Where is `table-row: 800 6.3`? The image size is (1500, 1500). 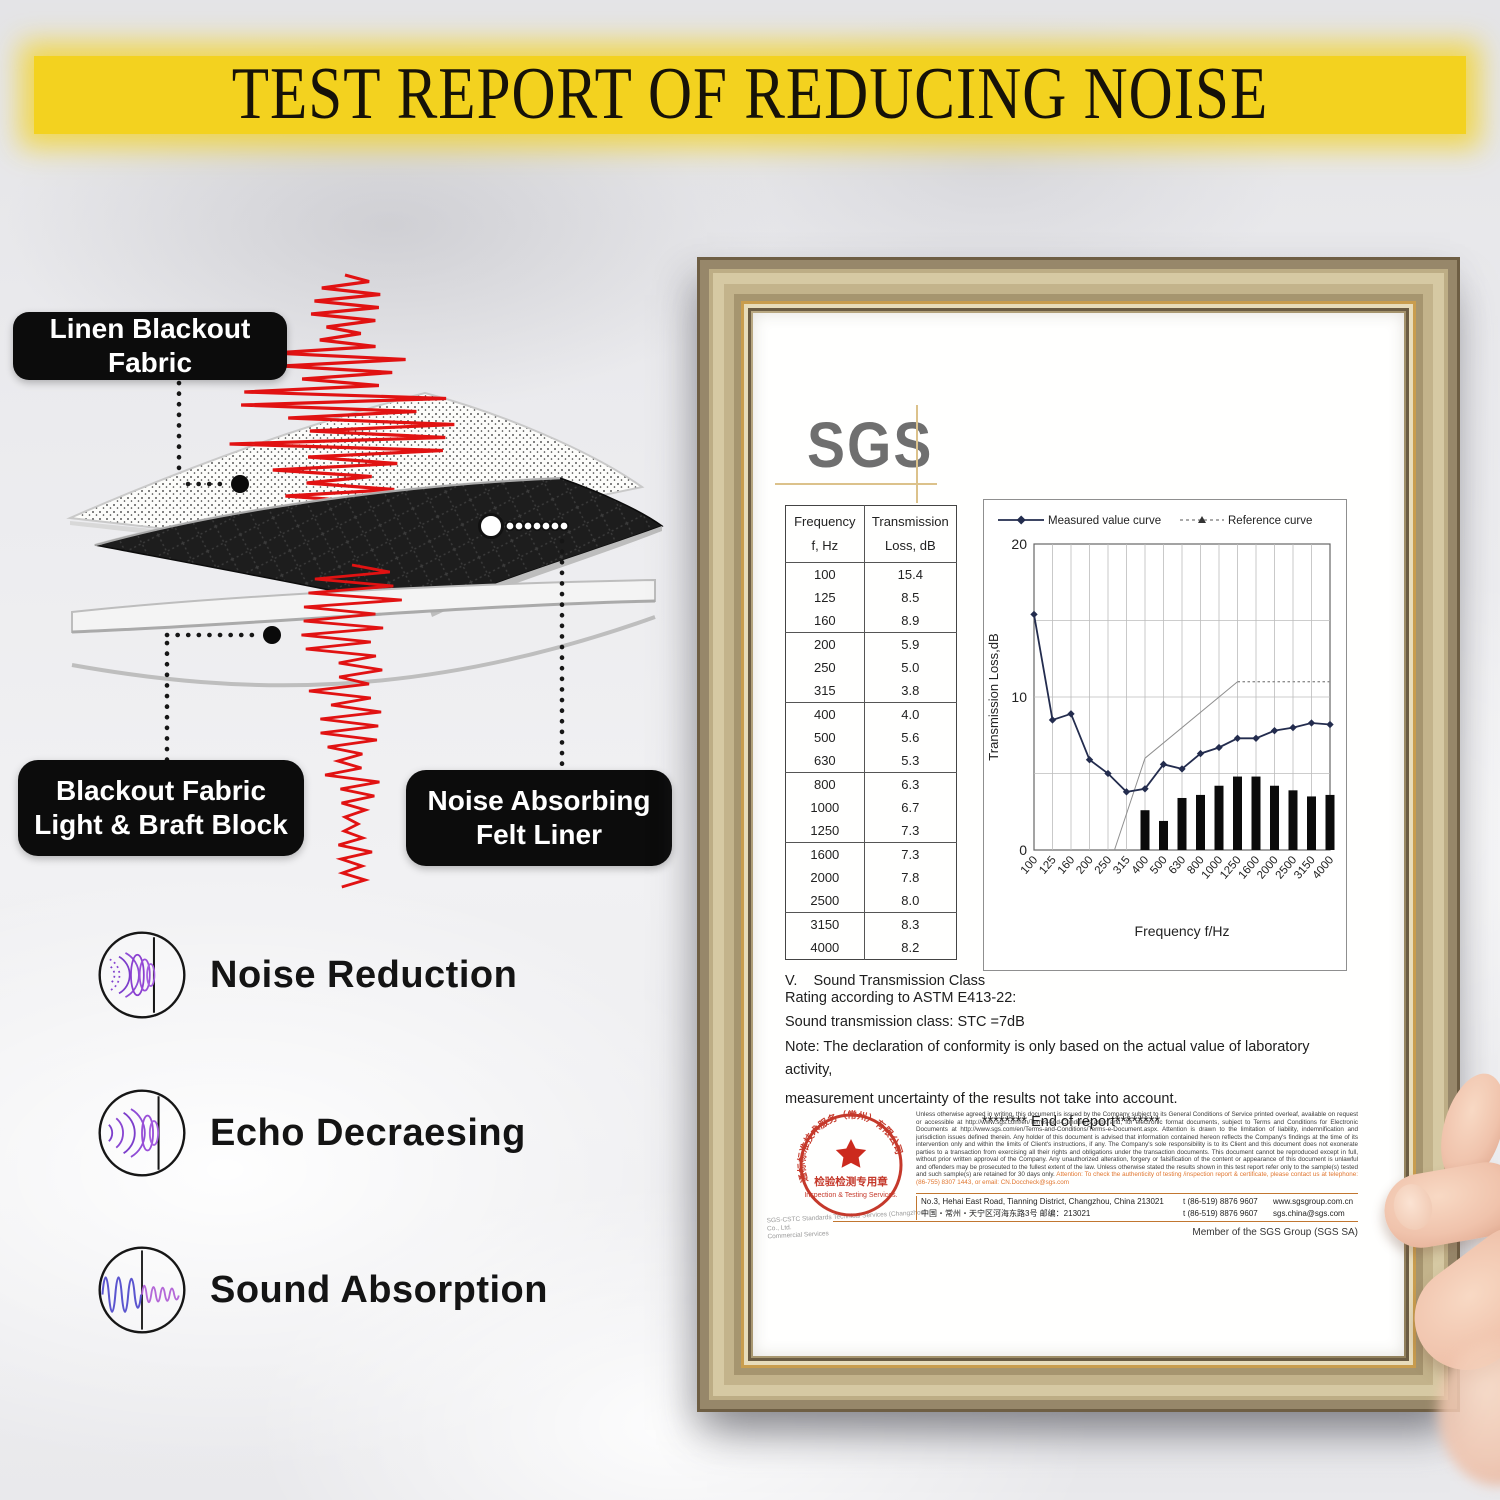 table-row: 800 6.3 is located at coordinates (871, 784).